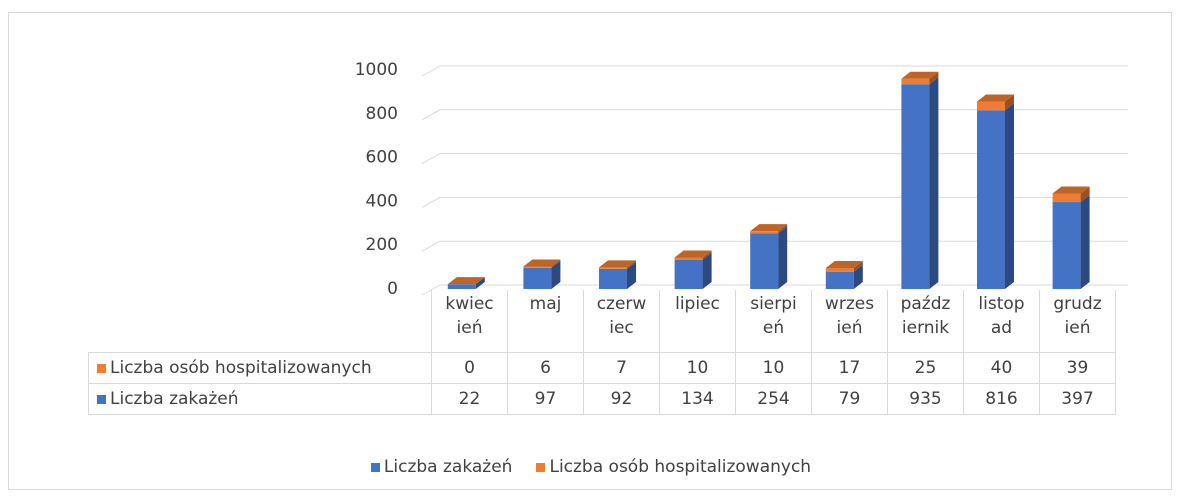 The image size is (1182, 502). What do you see at coordinates (541, 467) in the screenshot?
I see `legend-key` at bounding box center [541, 467].